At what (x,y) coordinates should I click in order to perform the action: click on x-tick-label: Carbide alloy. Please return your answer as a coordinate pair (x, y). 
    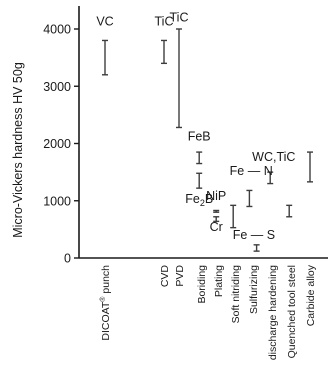
    Looking at the image, I should click on (311, 295).